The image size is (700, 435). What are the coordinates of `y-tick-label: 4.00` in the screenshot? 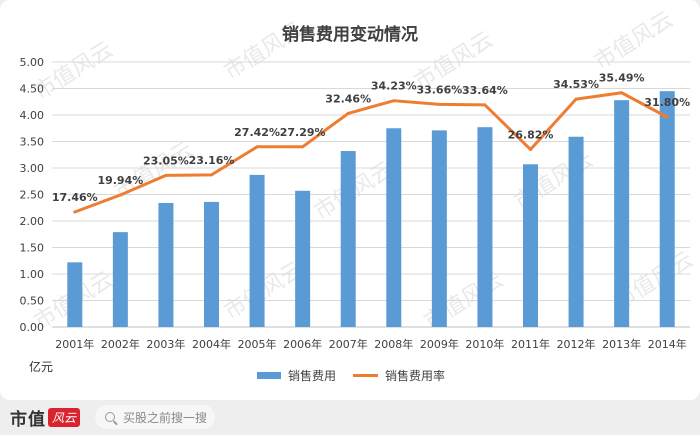 It's located at (32, 115).